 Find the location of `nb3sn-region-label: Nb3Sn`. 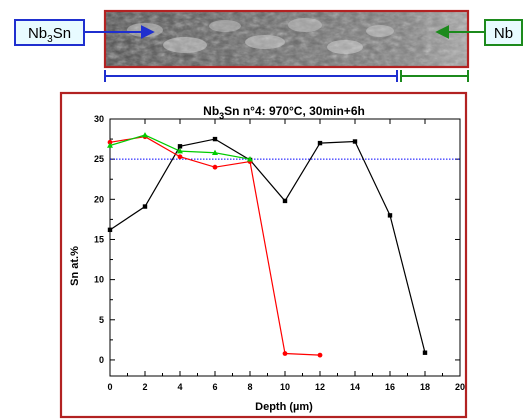

nb3sn-region-label: Nb3Sn is located at coordinates (49, 32).